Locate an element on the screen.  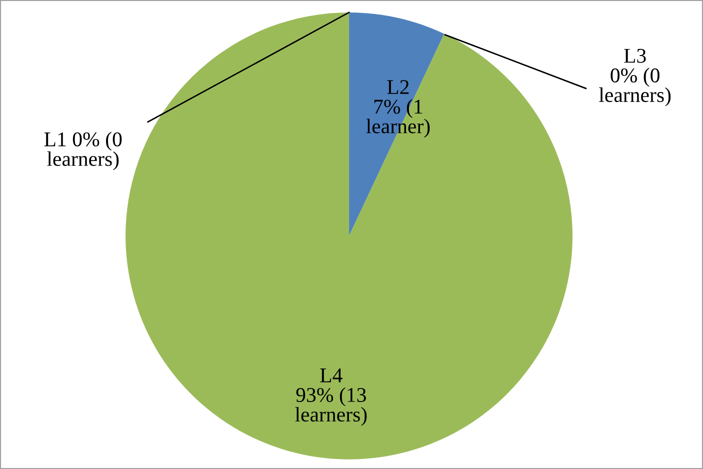
data-label: 7% (1 learner) is located at coordinates (398, 118).